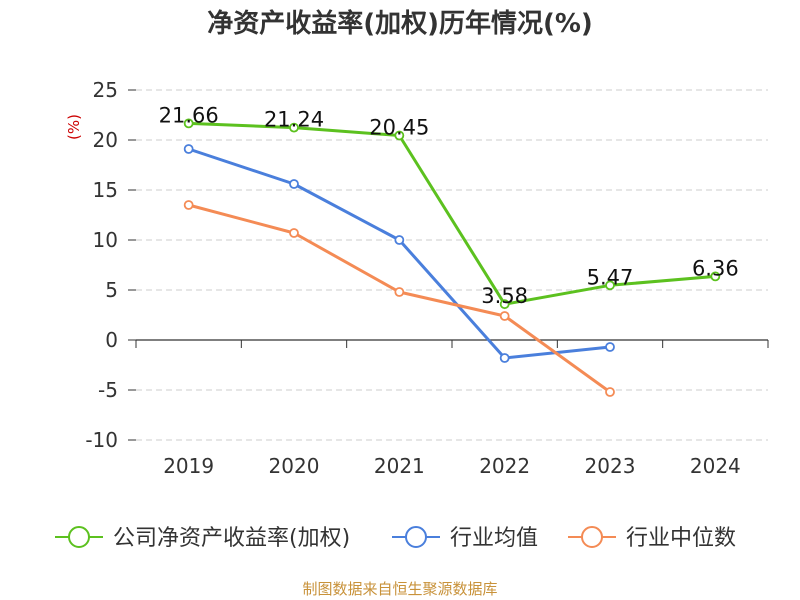 Image resolution: width=800 pixels, height=600 pixels. I want to click on data-label: 21.24, so click(294, 120).